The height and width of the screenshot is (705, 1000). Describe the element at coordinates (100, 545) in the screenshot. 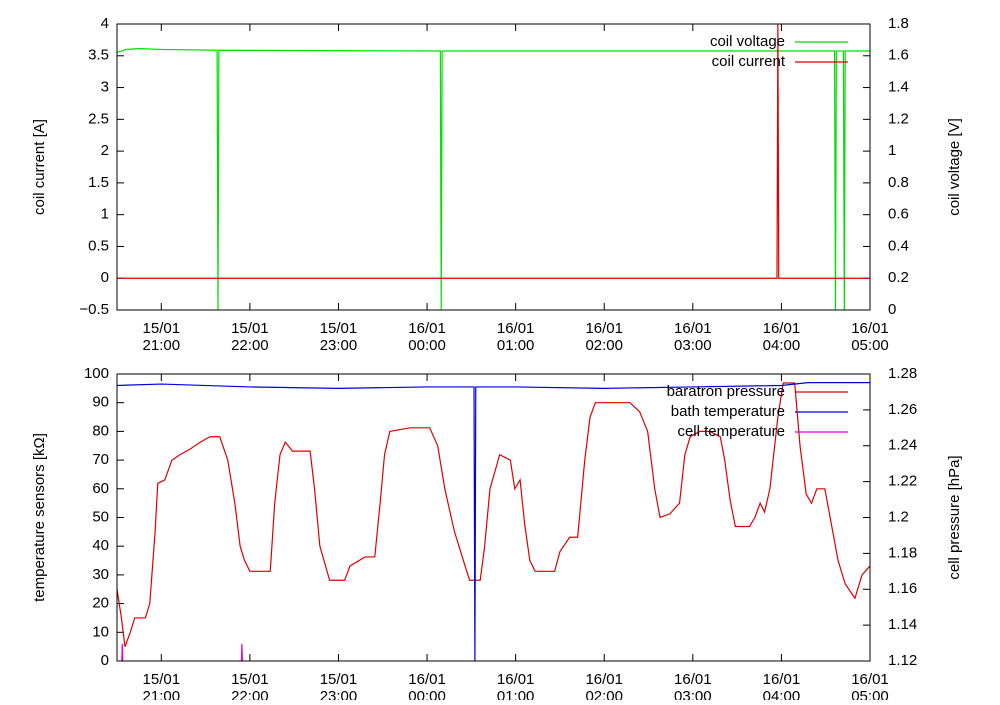

I see `y-tick-label: 40` at that location.